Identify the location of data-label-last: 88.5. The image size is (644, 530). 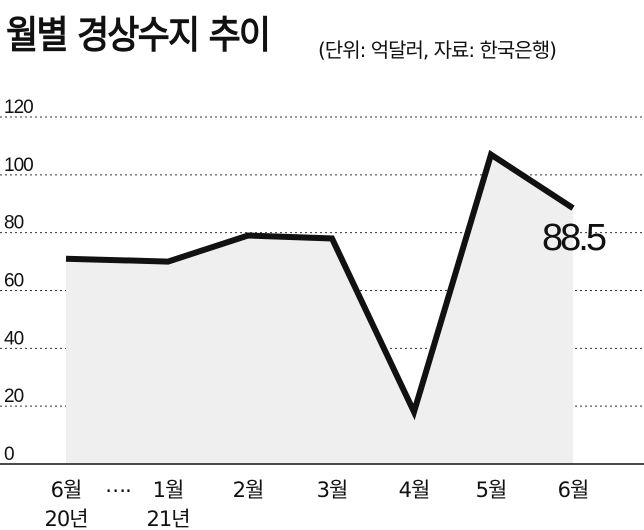
(574, 238).